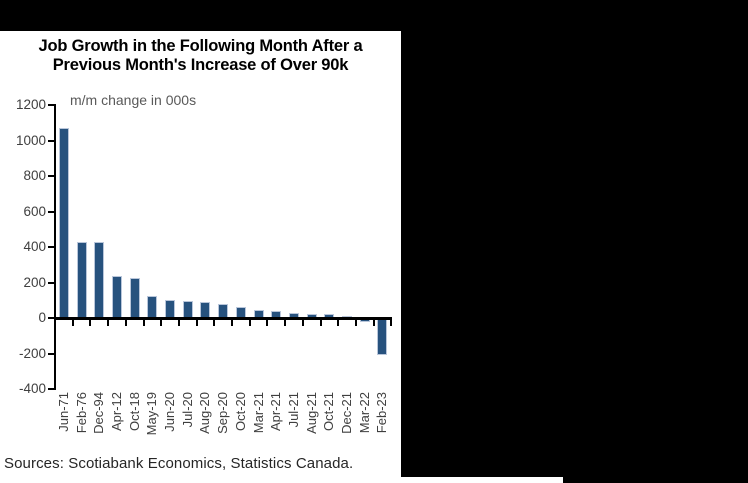 This screenshot has height=483, width=748. What do you see at coordinates (205, 413) in the screenshot?
I see `x-tick-label: Aug-20` at bounding box center [205, 413].